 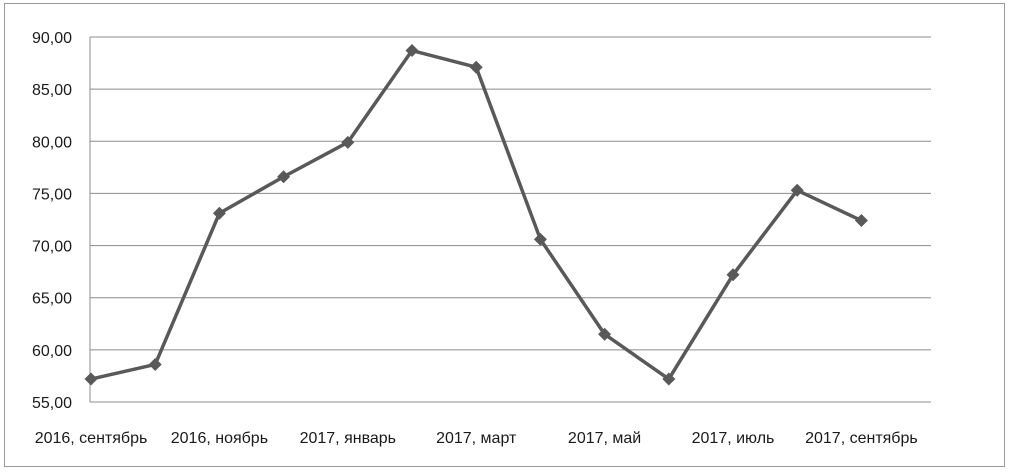 What do you see at coordinates (52, 194) in the screenshot?
I see `y-tick-label: 75,00` at bounding box center [52, 194].